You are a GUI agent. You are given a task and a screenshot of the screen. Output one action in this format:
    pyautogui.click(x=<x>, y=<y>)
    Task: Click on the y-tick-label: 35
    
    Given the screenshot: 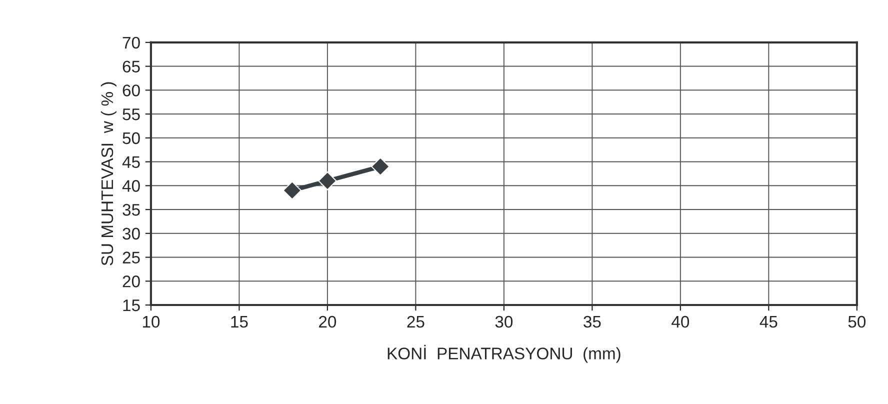 What is the action you would take?
    pyautogui.click(x=131, y=210)
    